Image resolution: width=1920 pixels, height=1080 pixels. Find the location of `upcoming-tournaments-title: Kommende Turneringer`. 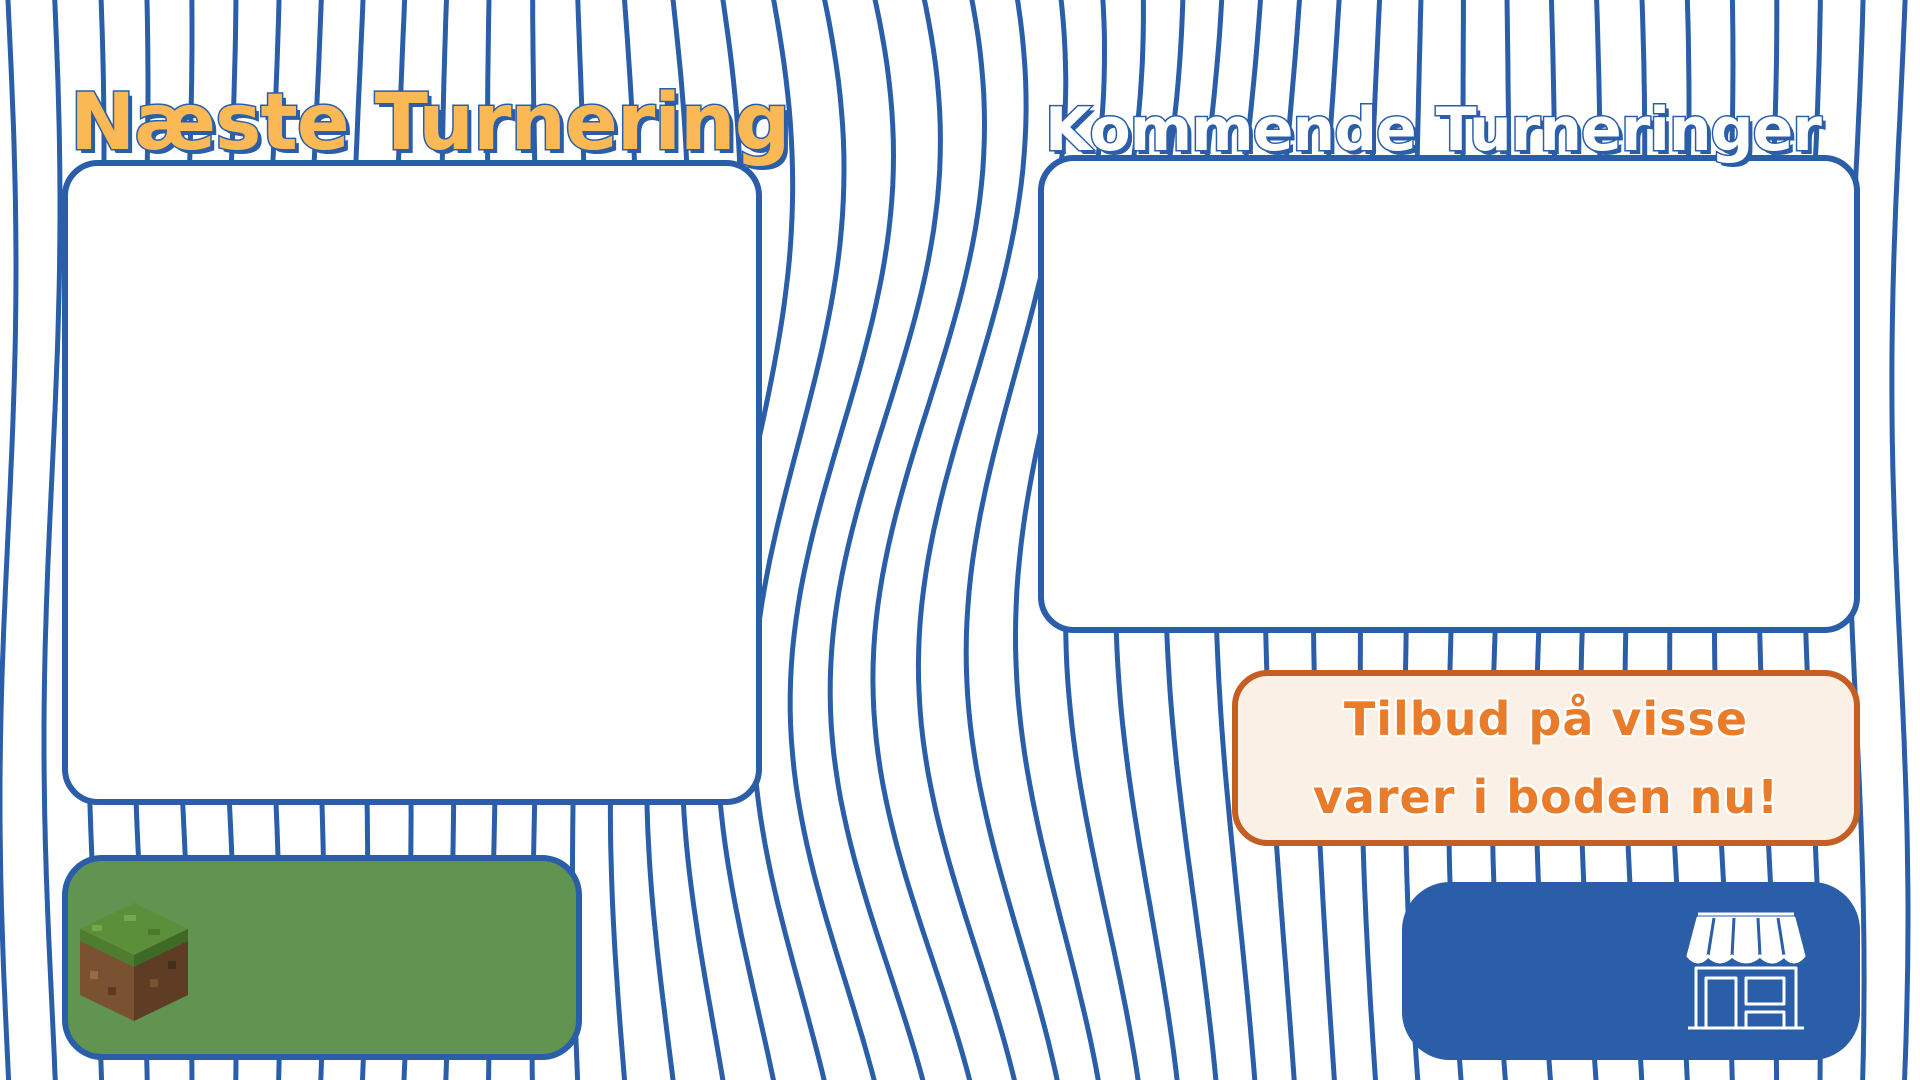

upcoming-tournaments-title: Kommende Turneringer is located at coordinates (1434, 130).